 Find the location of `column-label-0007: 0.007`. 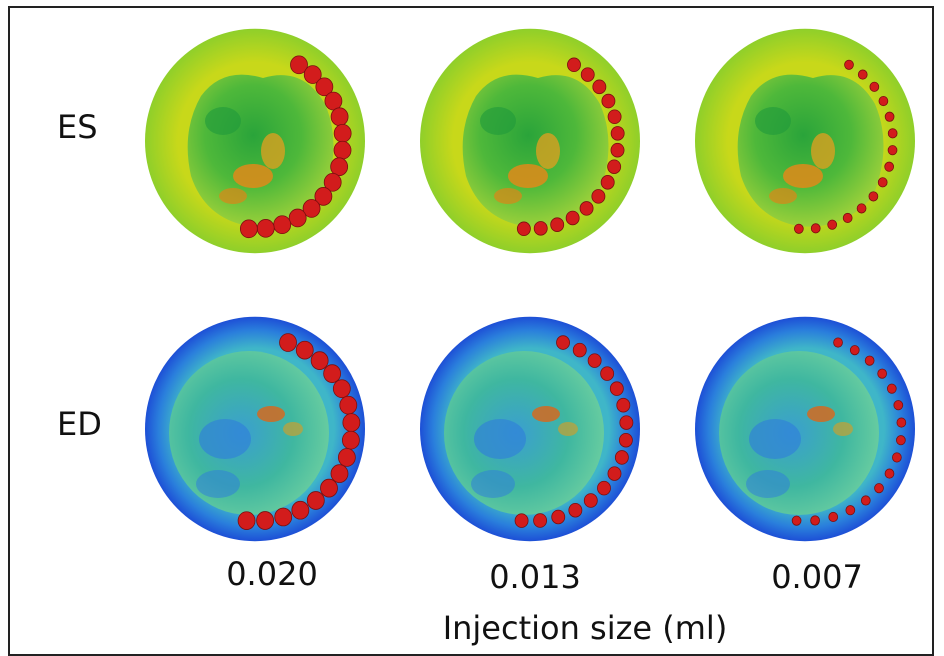

column-label-0007: 0.007 is located at coordinates (817, 577).